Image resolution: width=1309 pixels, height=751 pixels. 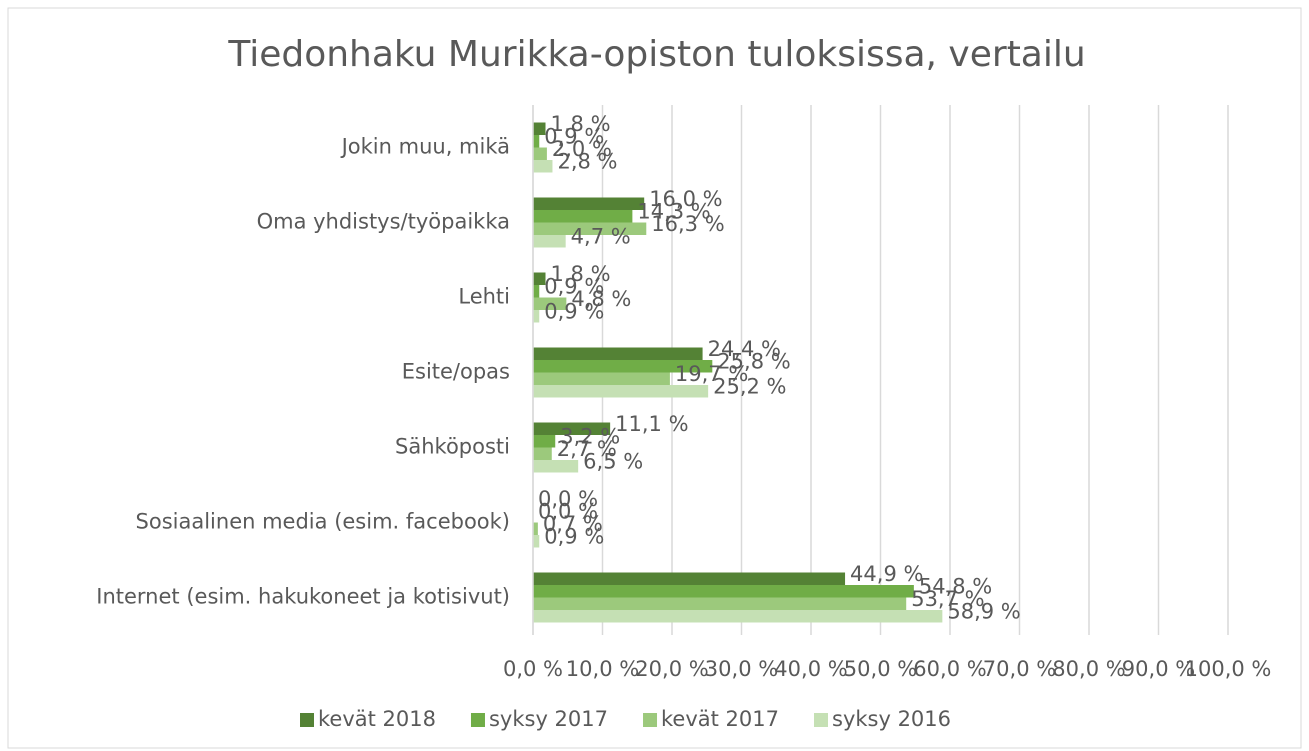 I want to click on x-tick-label: 0,0 %, so click(x=533, y=669).